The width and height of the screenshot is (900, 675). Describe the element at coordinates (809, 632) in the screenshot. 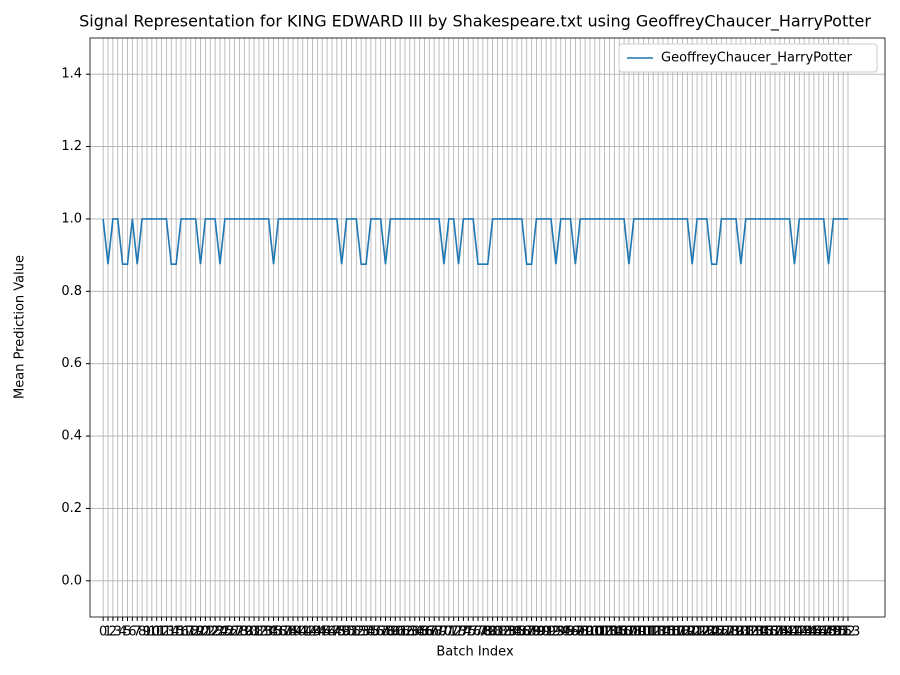

I see `x-tick-label: 145` at that location.